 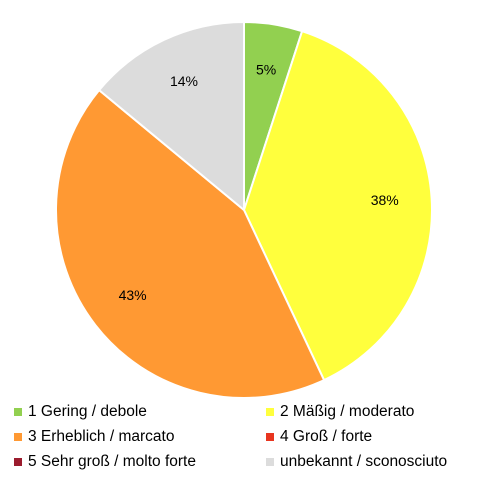 What do you see at coordinates (184, 81) in the screenshot?
I see `data-label-slice: 14%` at bounding box center [184, 81].